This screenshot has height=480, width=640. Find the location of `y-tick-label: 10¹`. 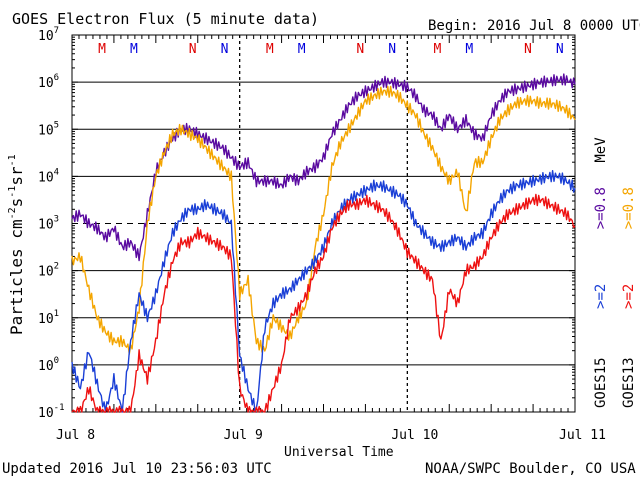

y-tick-label: 10¹ is located at coordinates (48, 318).